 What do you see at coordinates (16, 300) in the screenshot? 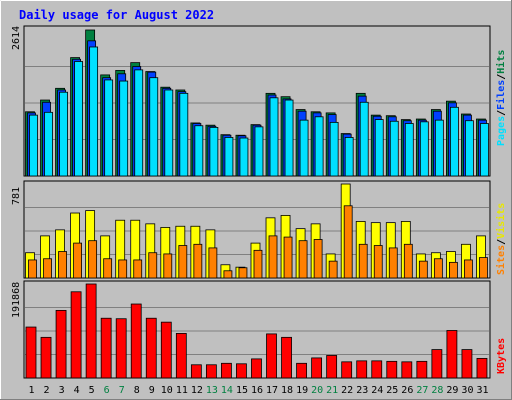
I see `panel3-ymax-label: 191868` at bounding box center [16, 300].